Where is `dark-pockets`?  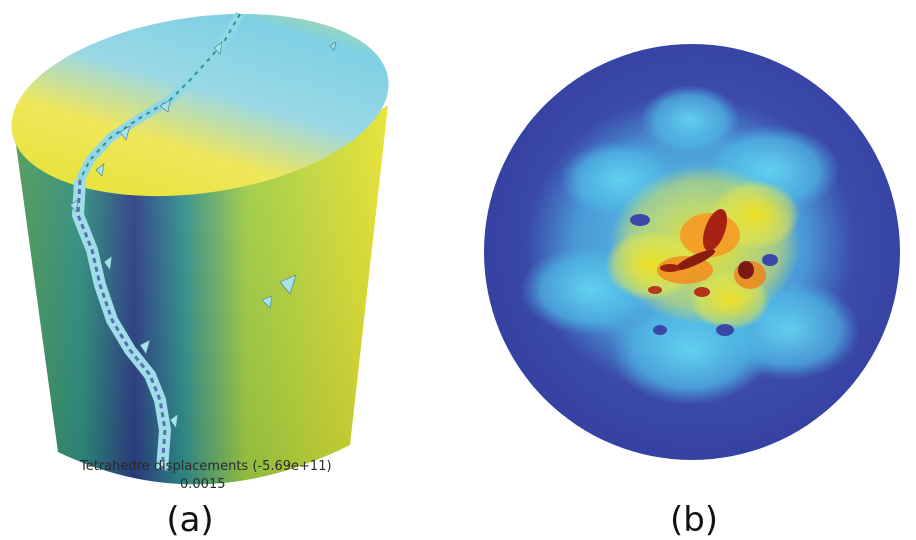 dark-pockets is located at coordinates (704, 275).